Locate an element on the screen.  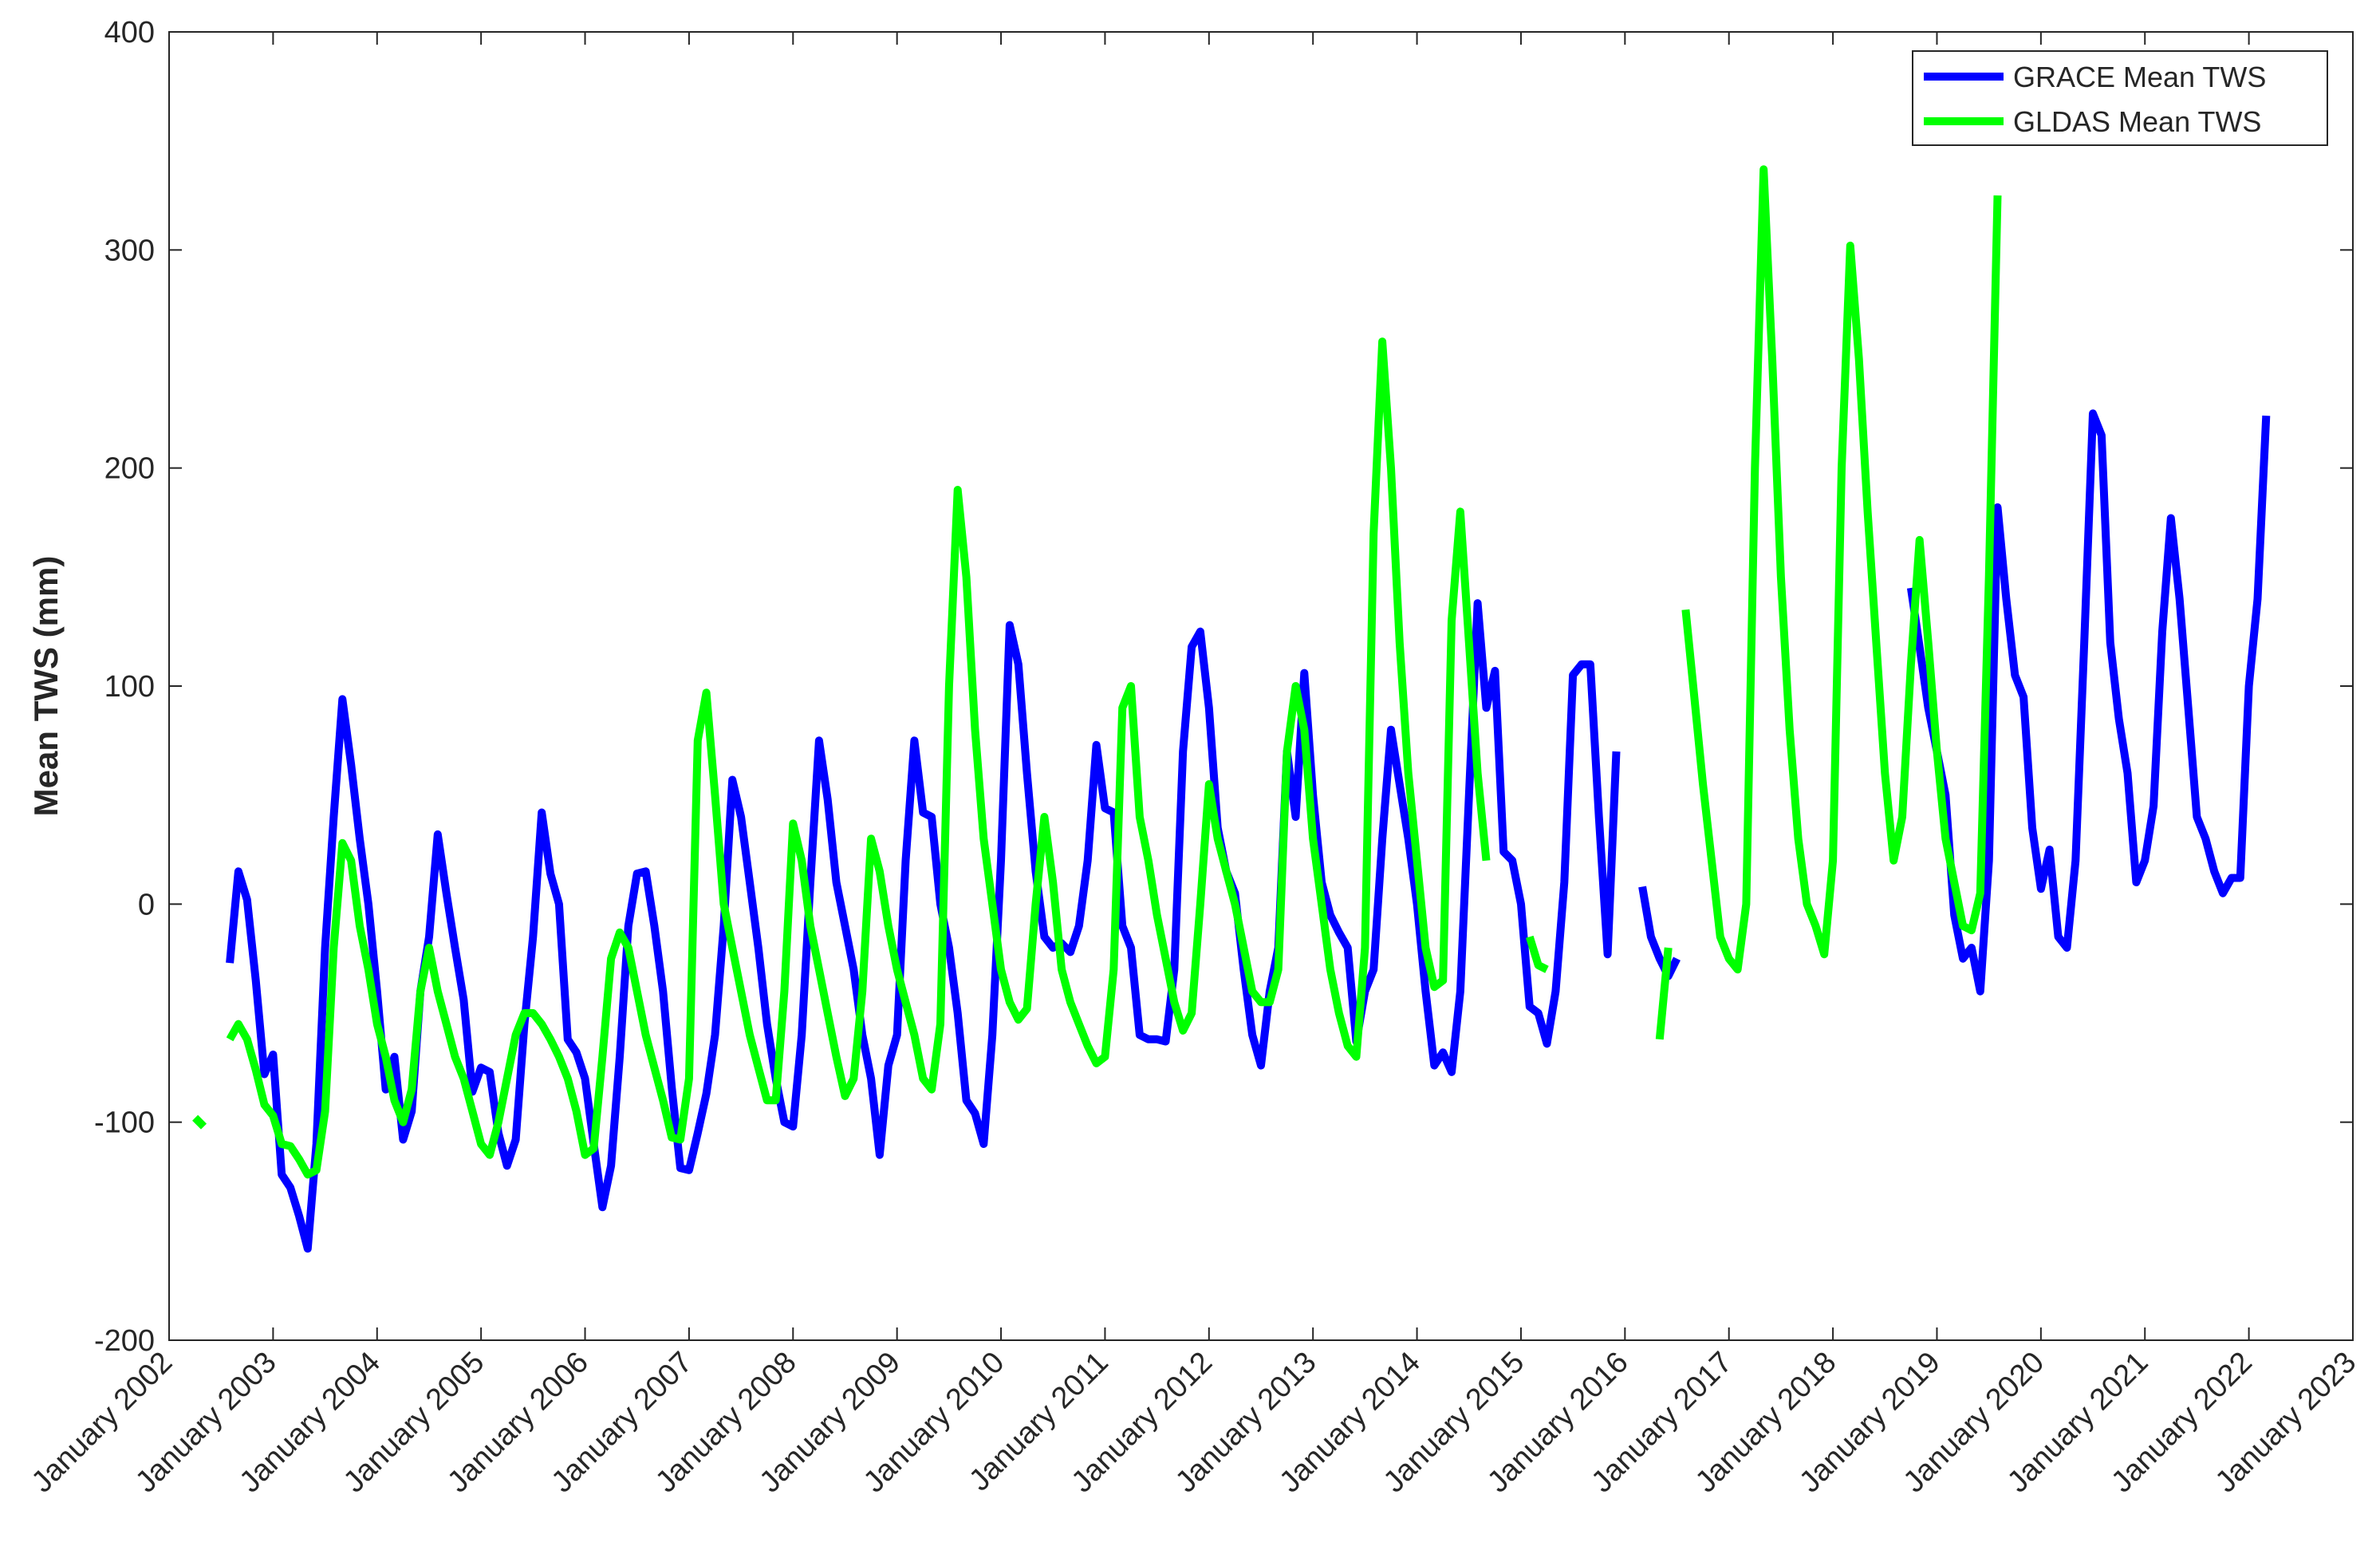
y-tick-label: 0 is located at coordinates (146, 904).